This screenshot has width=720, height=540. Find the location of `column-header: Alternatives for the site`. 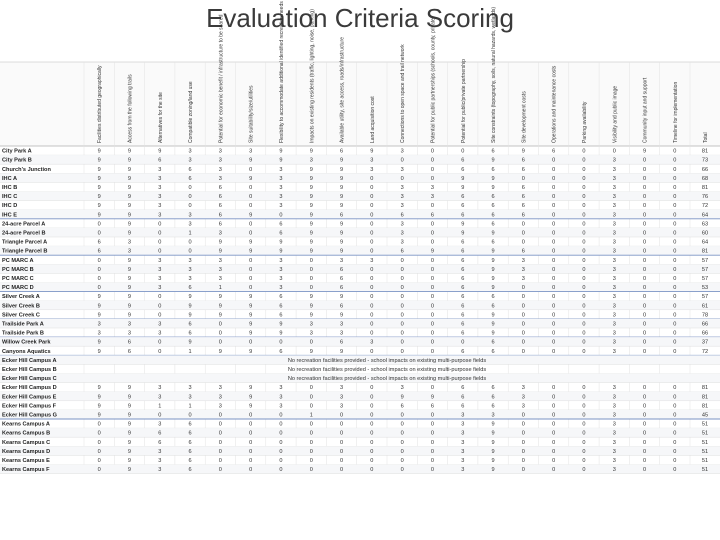

column-header: Alternatives for the site is located at coordinates (161, 117).